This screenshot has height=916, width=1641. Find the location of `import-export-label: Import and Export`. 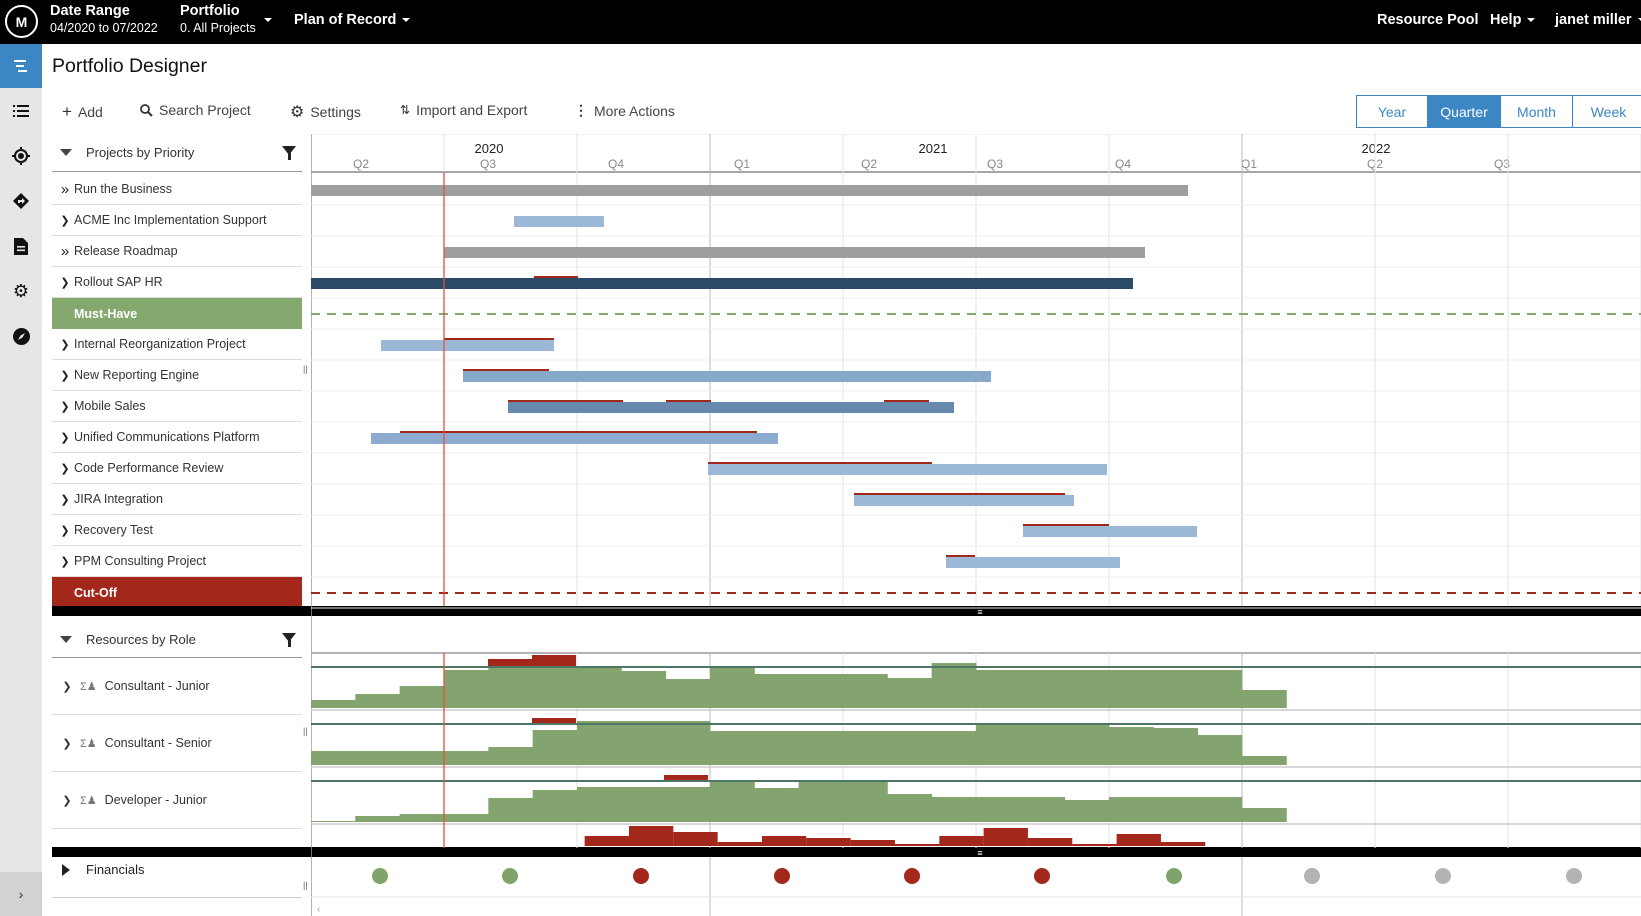

import-export-label: Import and Export is located at coordinates (472, 110).